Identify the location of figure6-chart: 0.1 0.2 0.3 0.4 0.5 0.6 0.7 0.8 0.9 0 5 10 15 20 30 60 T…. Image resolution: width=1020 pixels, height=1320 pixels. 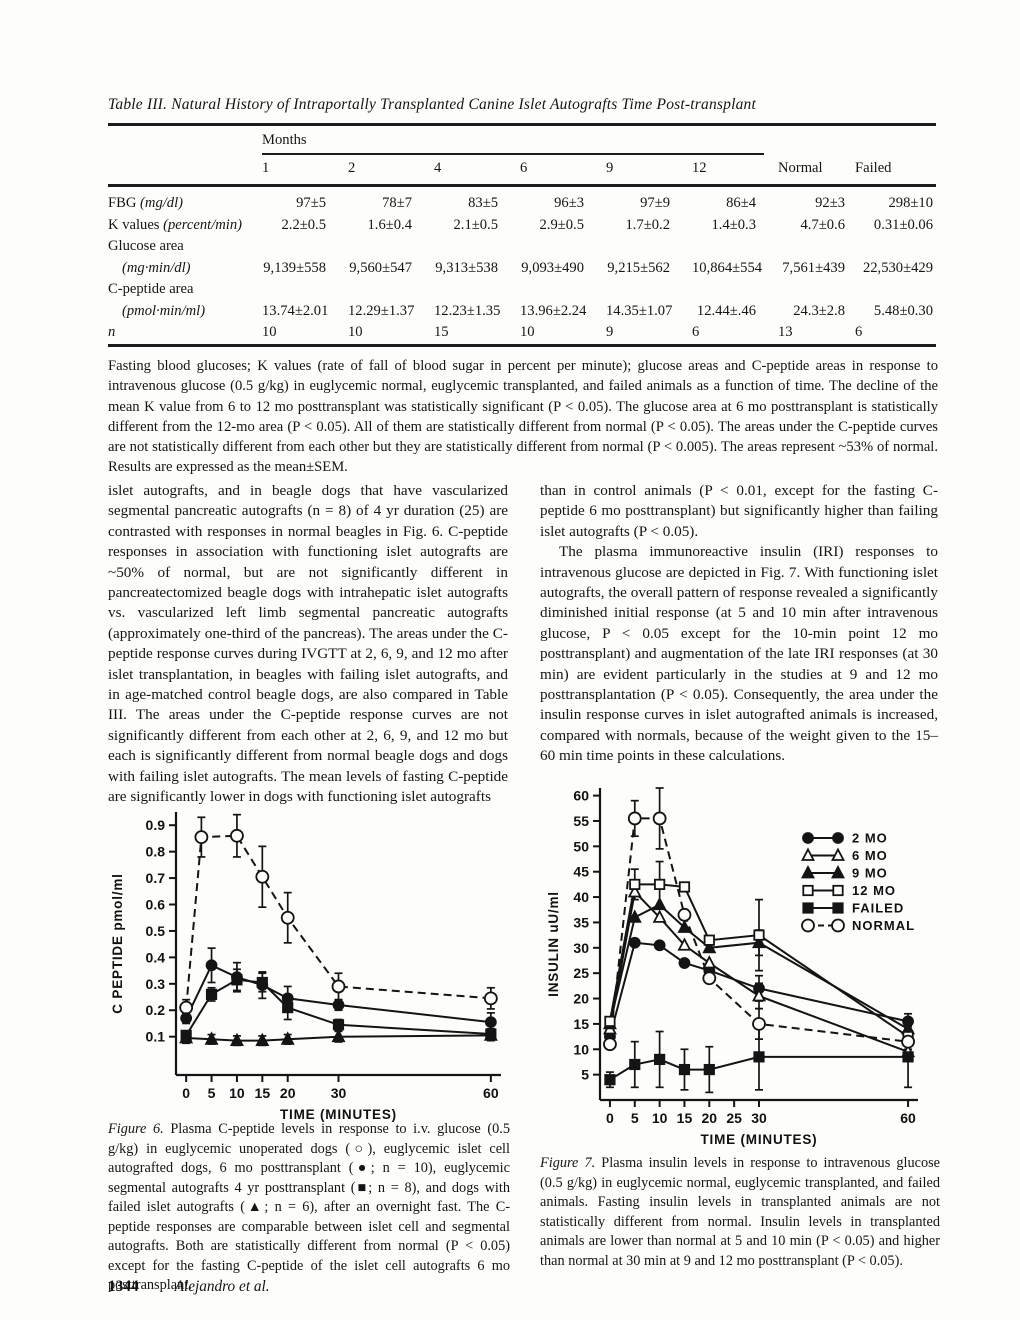
(311, 965).